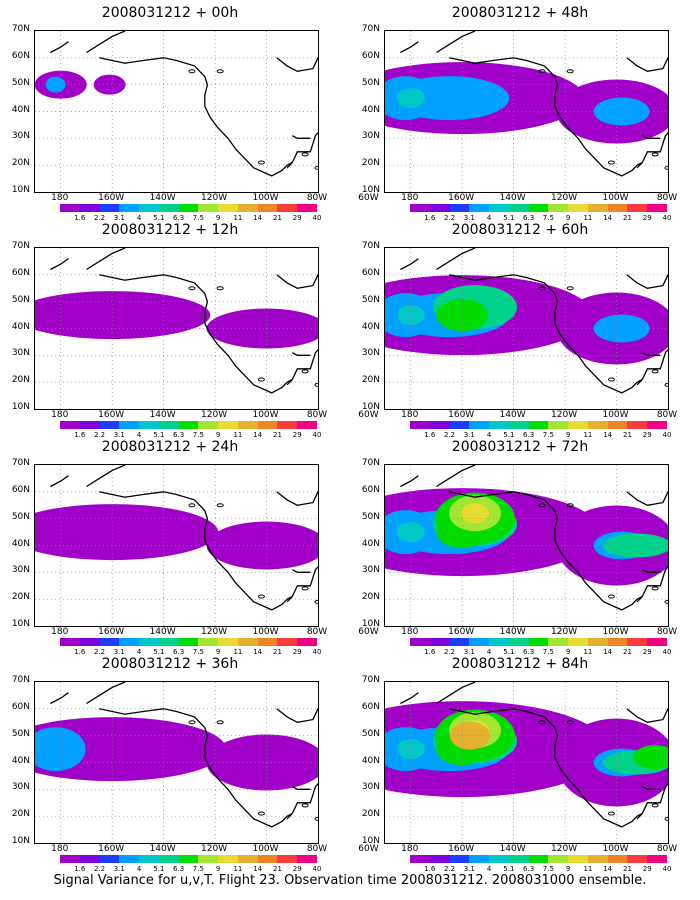  What do you see at coordinates (534, 538) in the screenshot?
I see `coastline` at bounding box center [534, 538].